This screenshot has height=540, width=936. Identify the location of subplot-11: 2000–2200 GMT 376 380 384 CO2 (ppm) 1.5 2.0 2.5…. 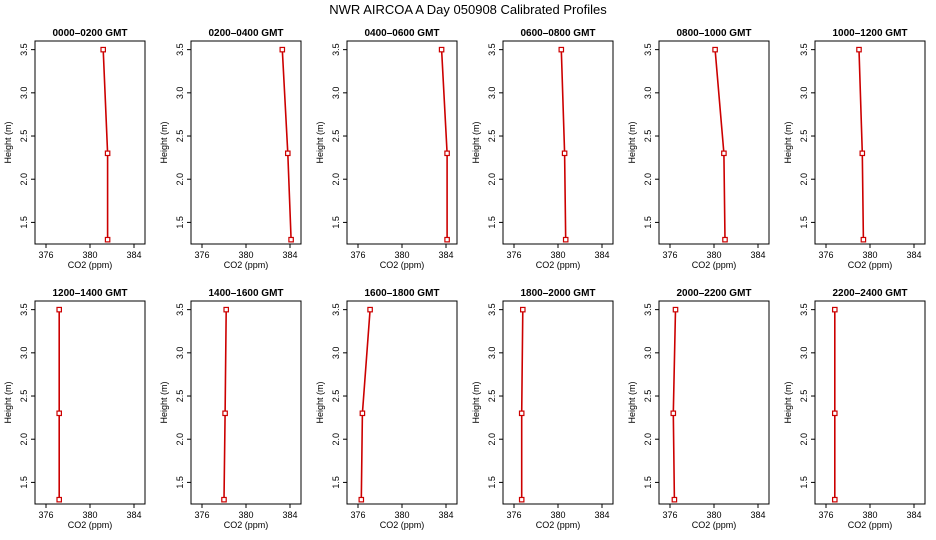
(698, 409).